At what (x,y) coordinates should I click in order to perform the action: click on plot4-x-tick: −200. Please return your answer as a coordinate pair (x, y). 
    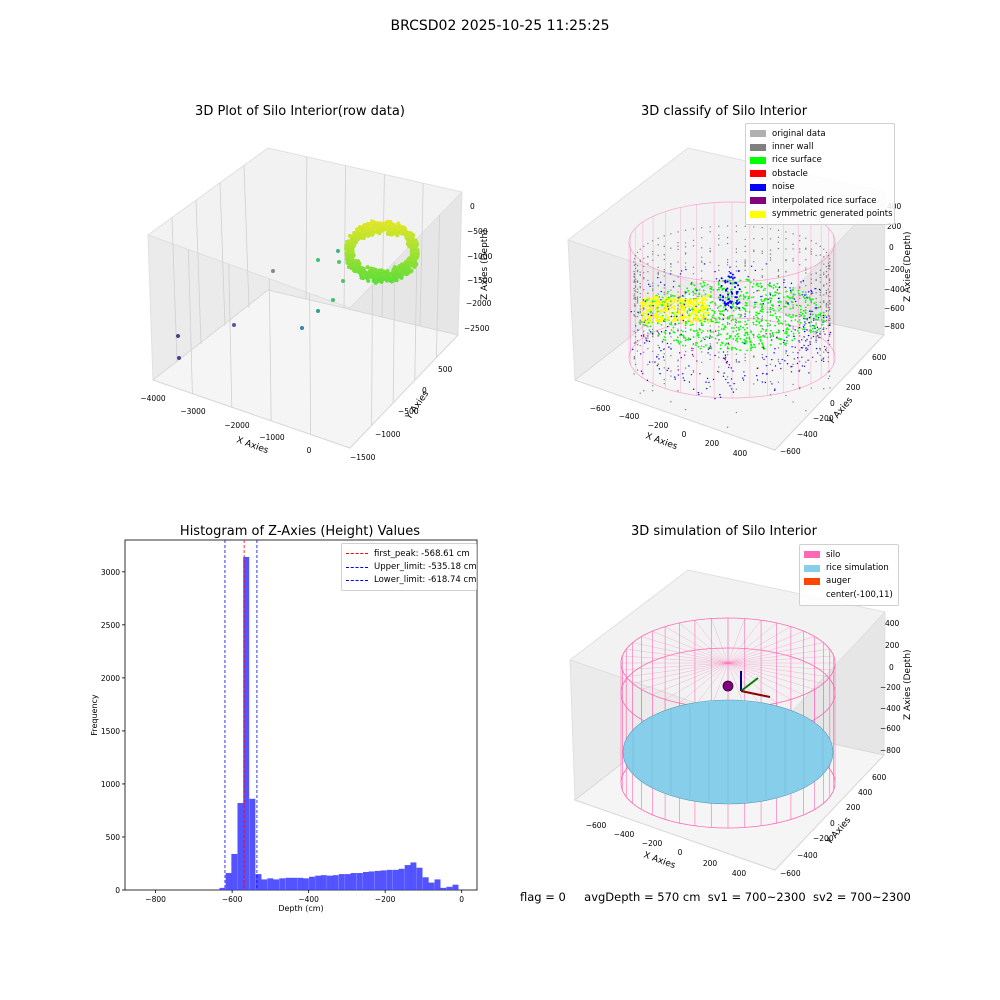
    Looking at the image, I should click on (652, 843).